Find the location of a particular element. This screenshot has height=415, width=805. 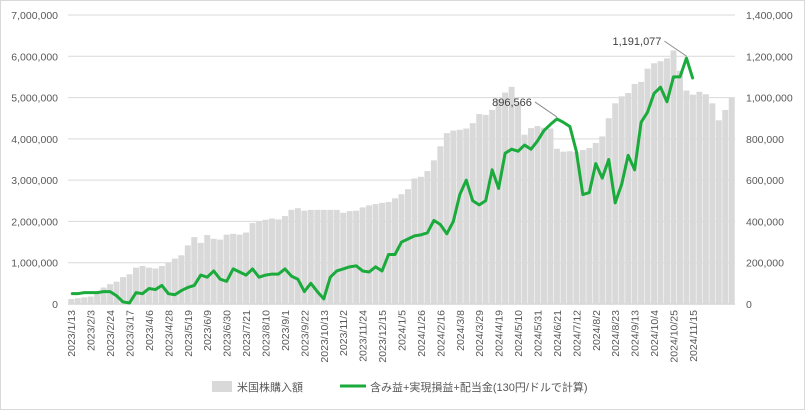

right-y-tick-label: 1,400,000 is located at coordinates (769, 16).